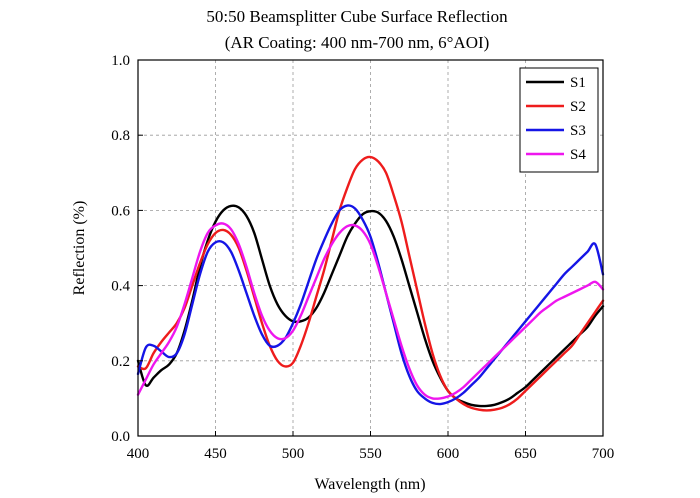  I want to click on y-axis-label: Reflection (%), so click(79, 248).